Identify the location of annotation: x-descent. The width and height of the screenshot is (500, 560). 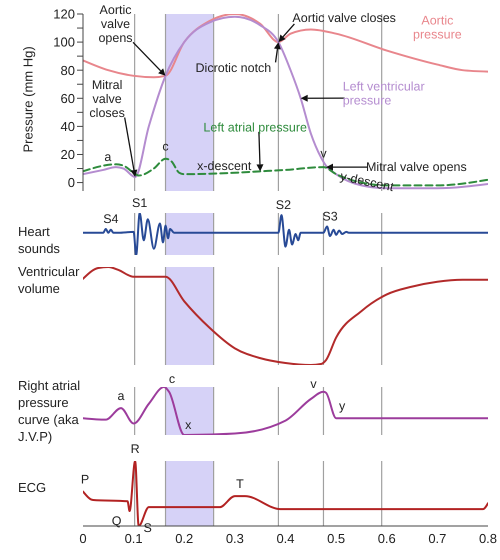
(224, 166).